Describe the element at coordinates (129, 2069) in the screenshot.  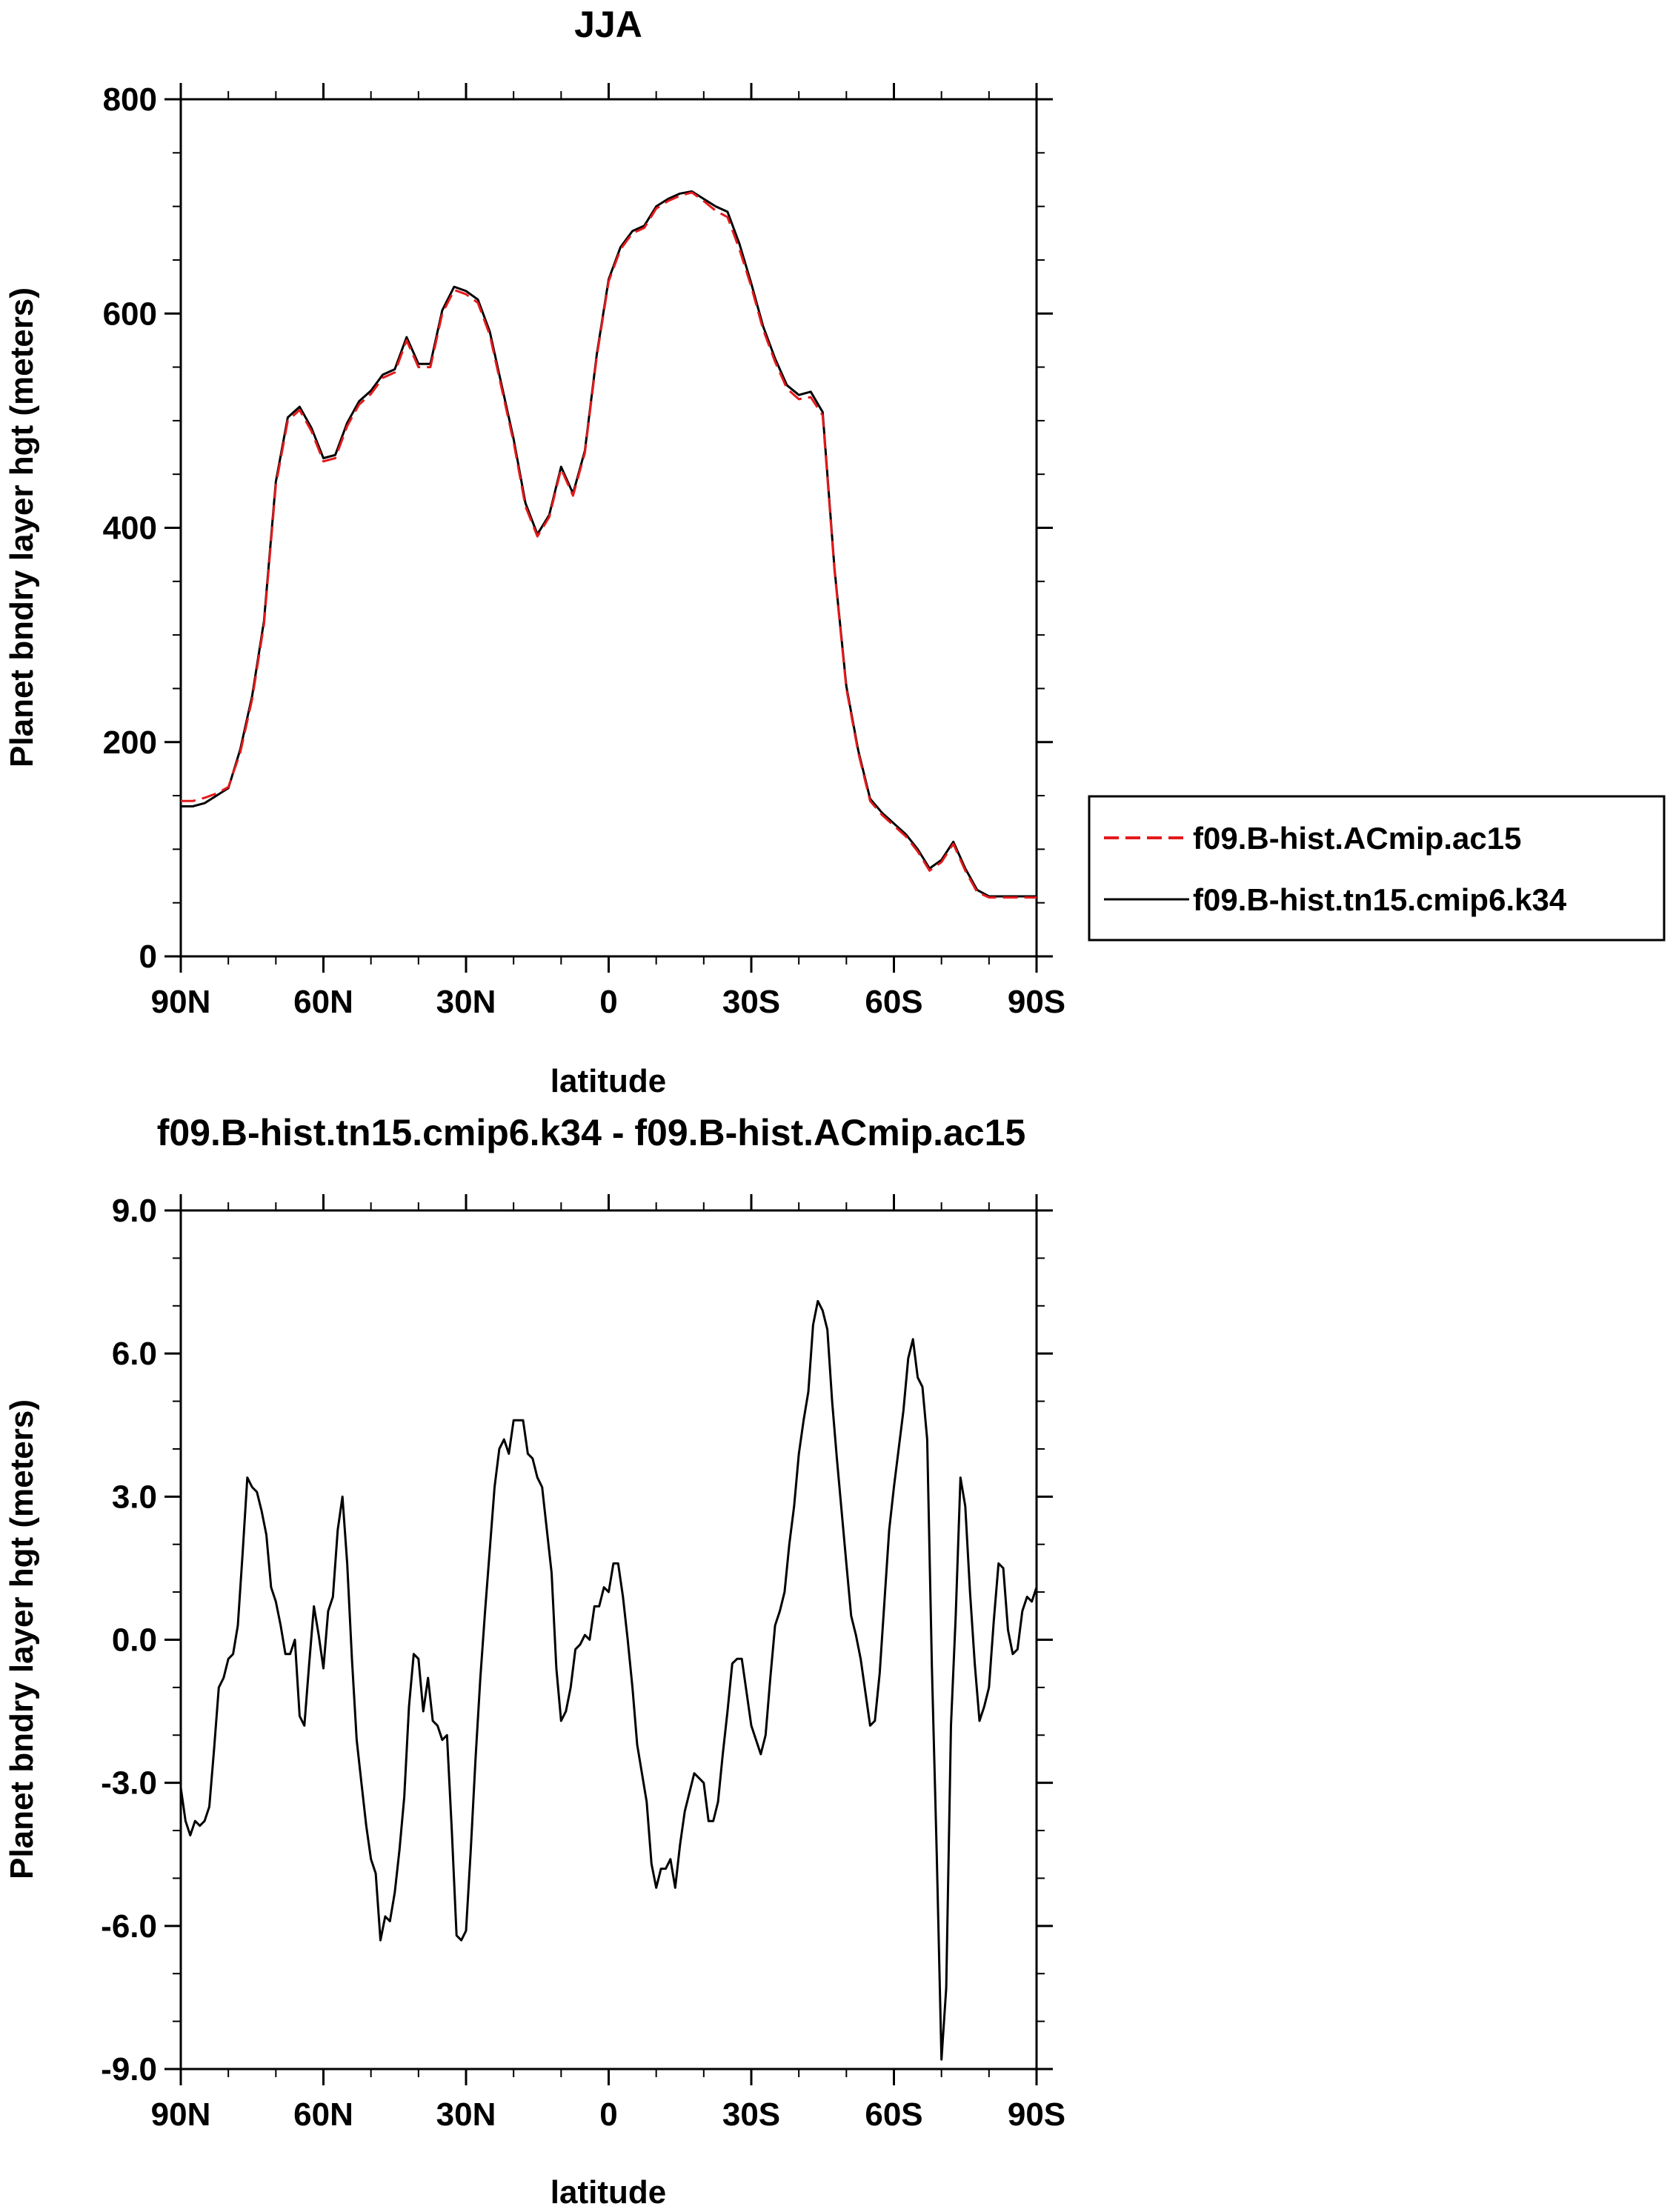
I see `bottom-ytick-label: -9.0` at that location.